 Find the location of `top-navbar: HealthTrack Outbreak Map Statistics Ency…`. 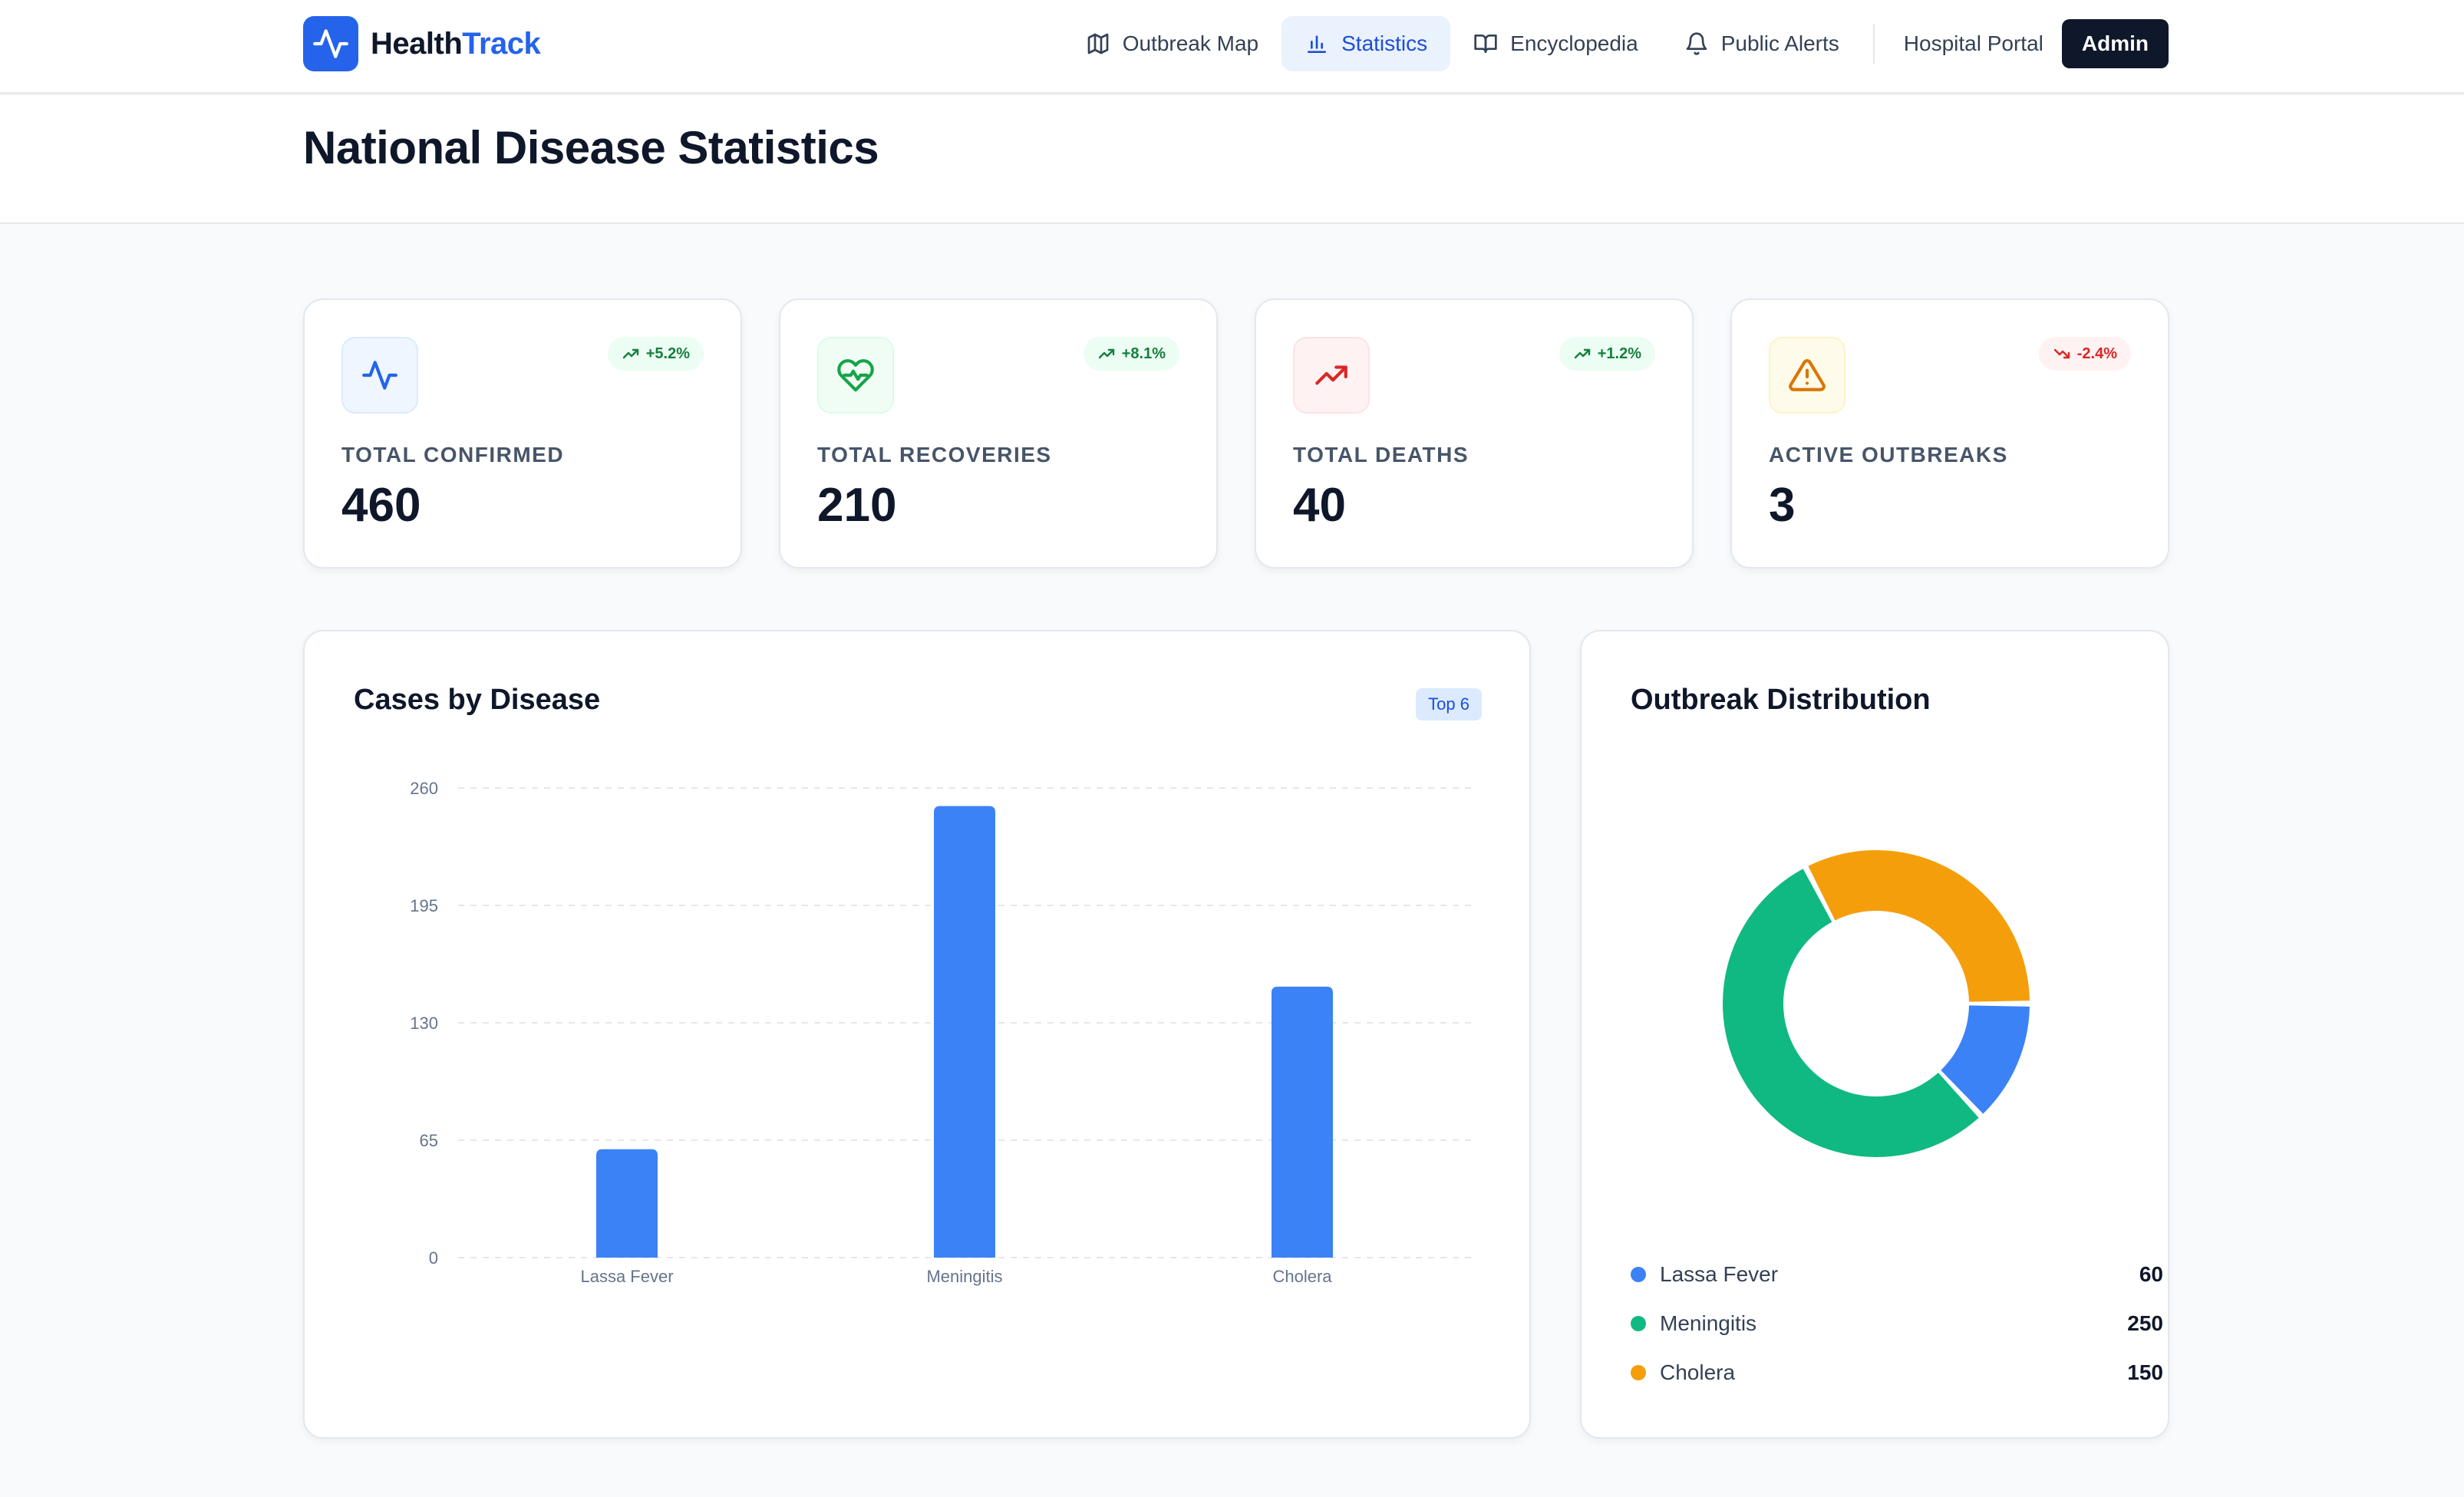

top-navbar: HealthTrack Outbreak Map Statistics Ency… is located at coordinates (1232, 47).